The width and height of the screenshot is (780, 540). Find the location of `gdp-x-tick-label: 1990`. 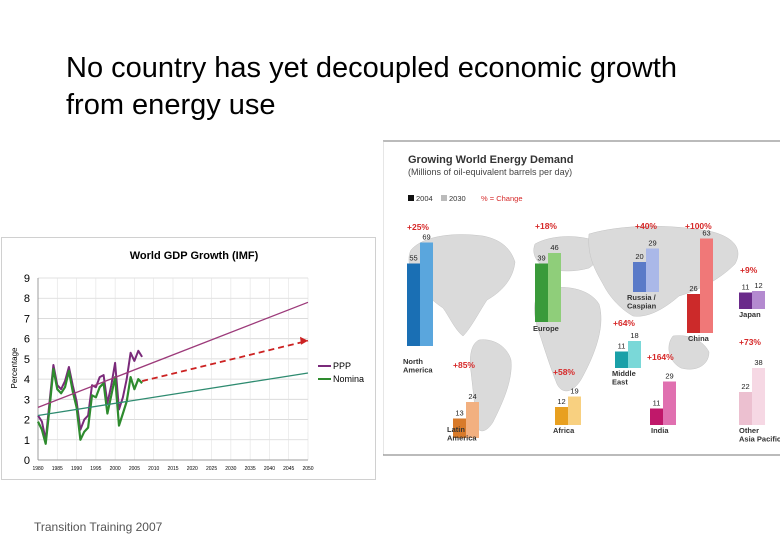

gdp-x-tick-label: 1990 is located at coordinates (76, 469).